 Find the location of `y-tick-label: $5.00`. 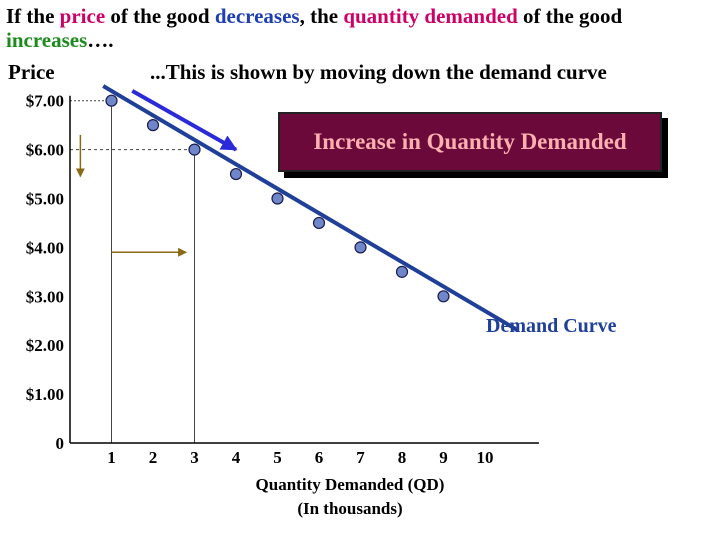

y-tick-label: $5.00 is located at coordinates (45, 199).